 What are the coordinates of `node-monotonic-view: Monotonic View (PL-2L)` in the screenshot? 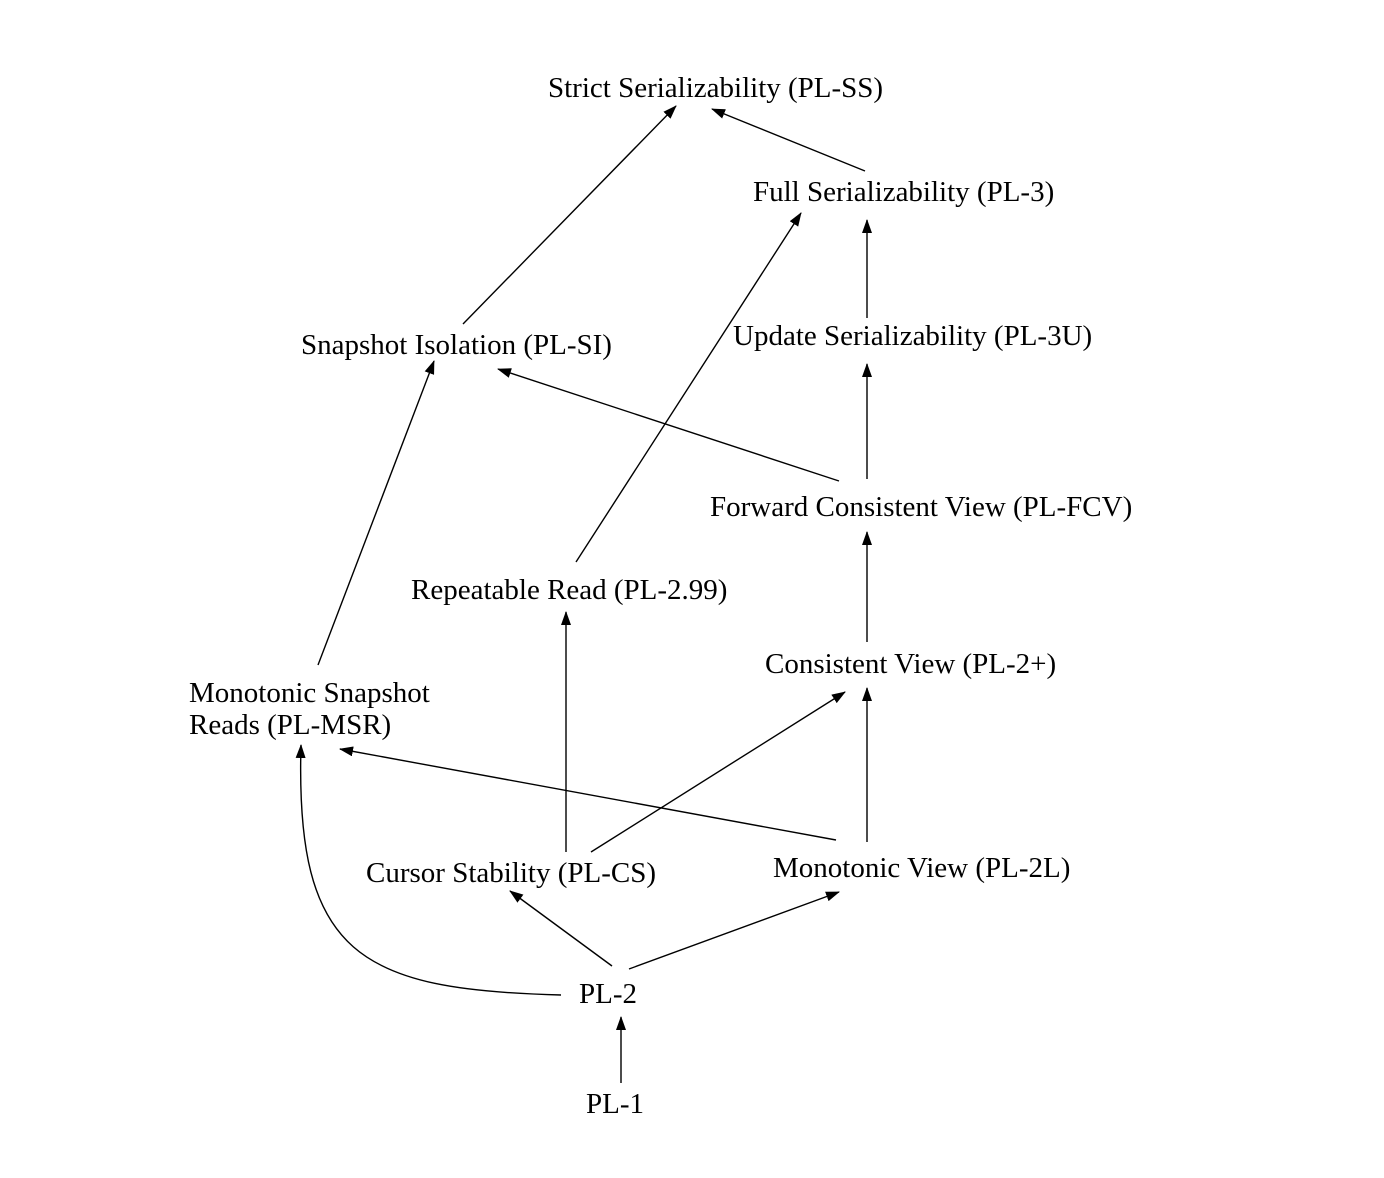 It's located at (922, 868).